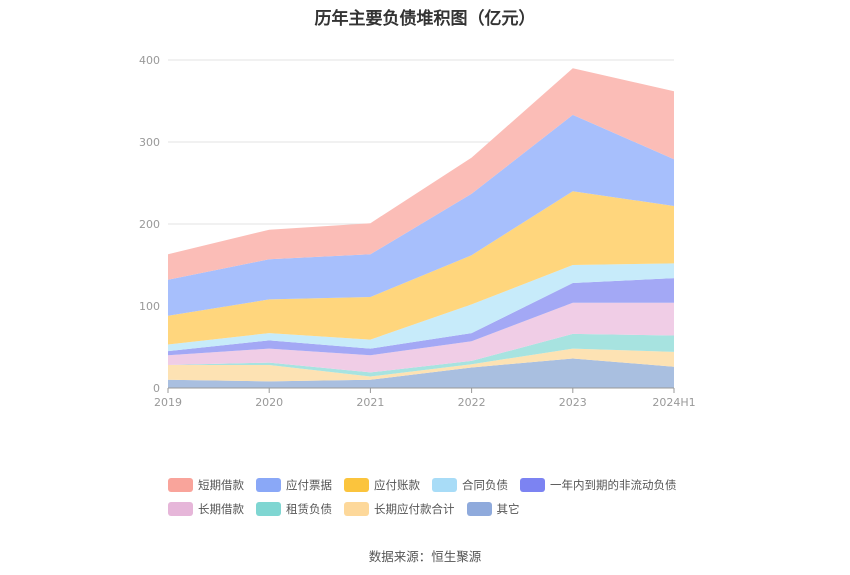 This screenshot has width=850, height=575. What do you see at coordinates (156, 388) in the screenshot?
I see `y-tick-label: 0` at bounding box center [156, 388].